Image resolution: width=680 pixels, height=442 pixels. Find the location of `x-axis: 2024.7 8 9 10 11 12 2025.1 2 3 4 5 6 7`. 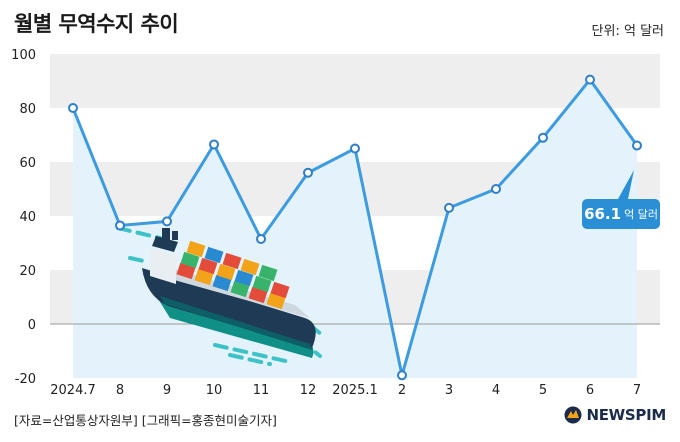

x-axis: 2024.7 8 9 10 11 12 2025.1 2 3 4 5 6 7 is located at coordinates (345, 390).